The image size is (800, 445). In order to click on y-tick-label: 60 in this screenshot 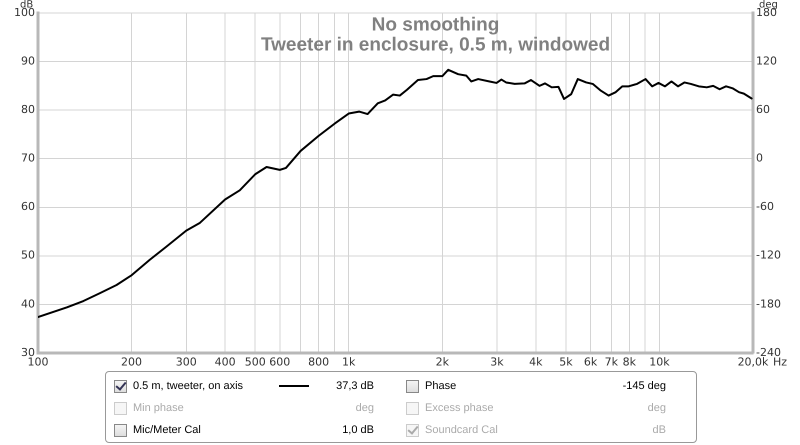, I will do `click(28, 207)`.